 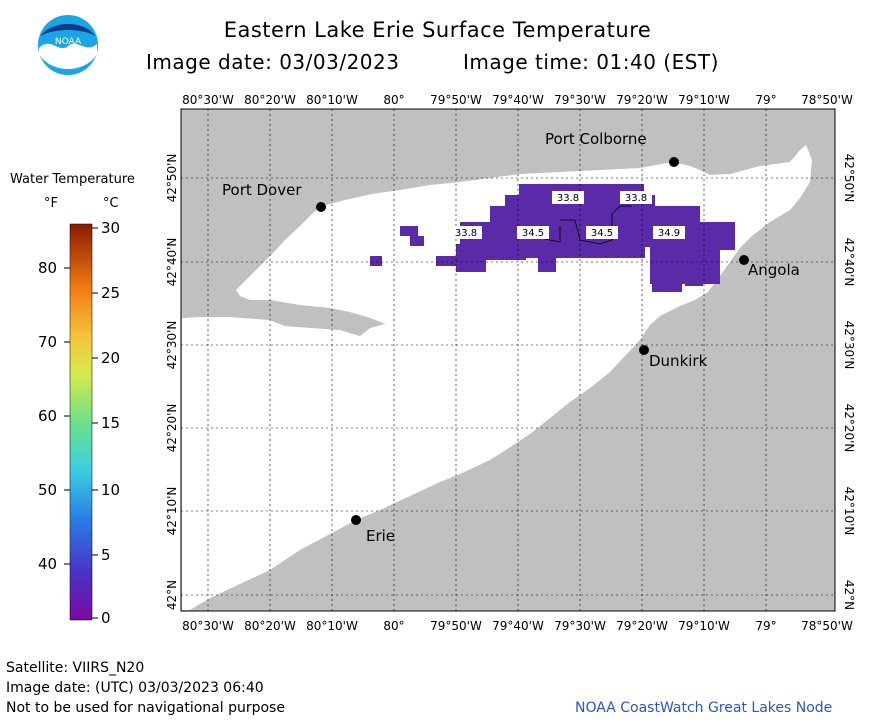 I want to click on logo-text: NOAA, so click(x=68, y=42).